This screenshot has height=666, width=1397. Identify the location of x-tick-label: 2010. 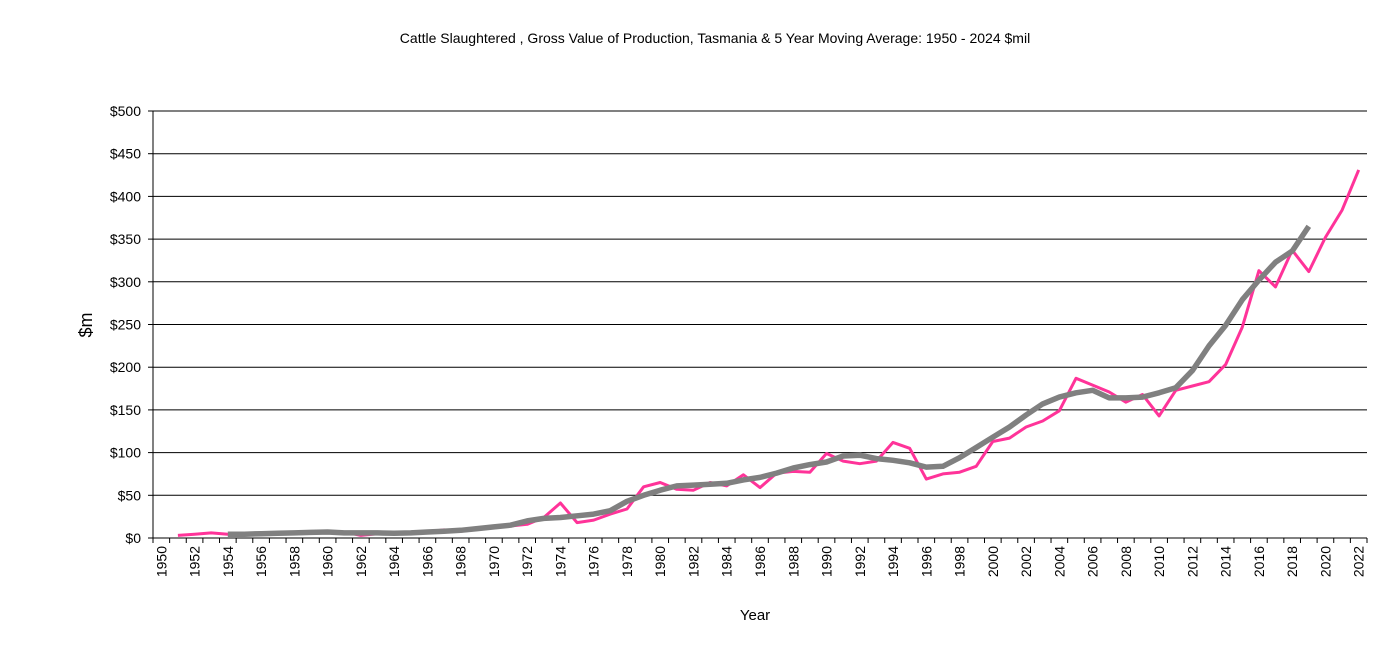
(1159, 561).